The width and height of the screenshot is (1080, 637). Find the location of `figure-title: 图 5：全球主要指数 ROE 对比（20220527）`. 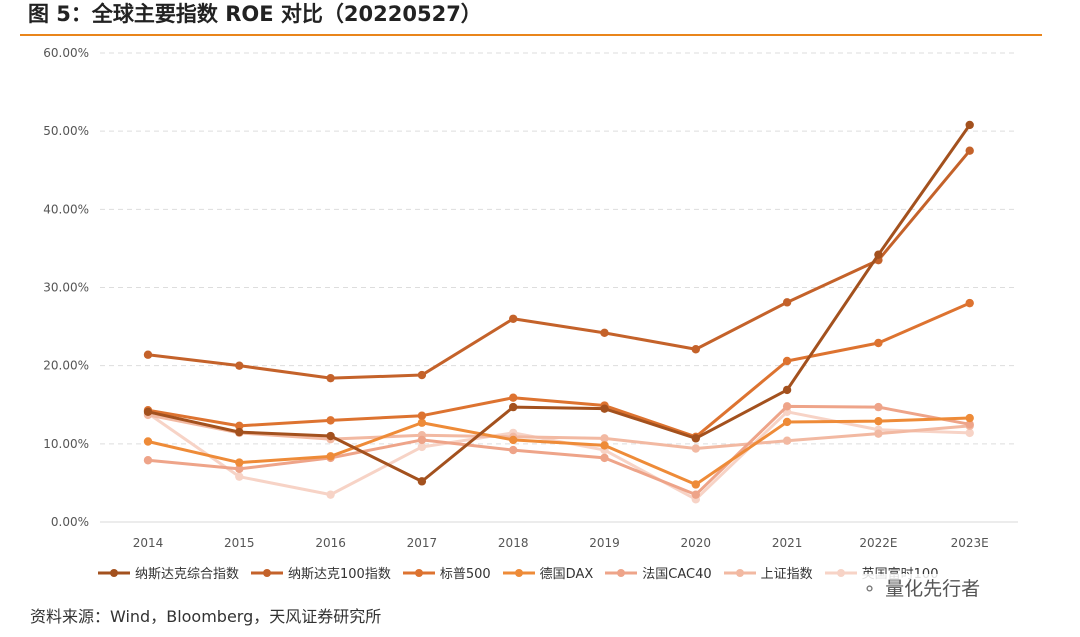

figure-title: 图 5：全球主要指数 ROE 对比（20220527） is located at coordinates (255, 14).